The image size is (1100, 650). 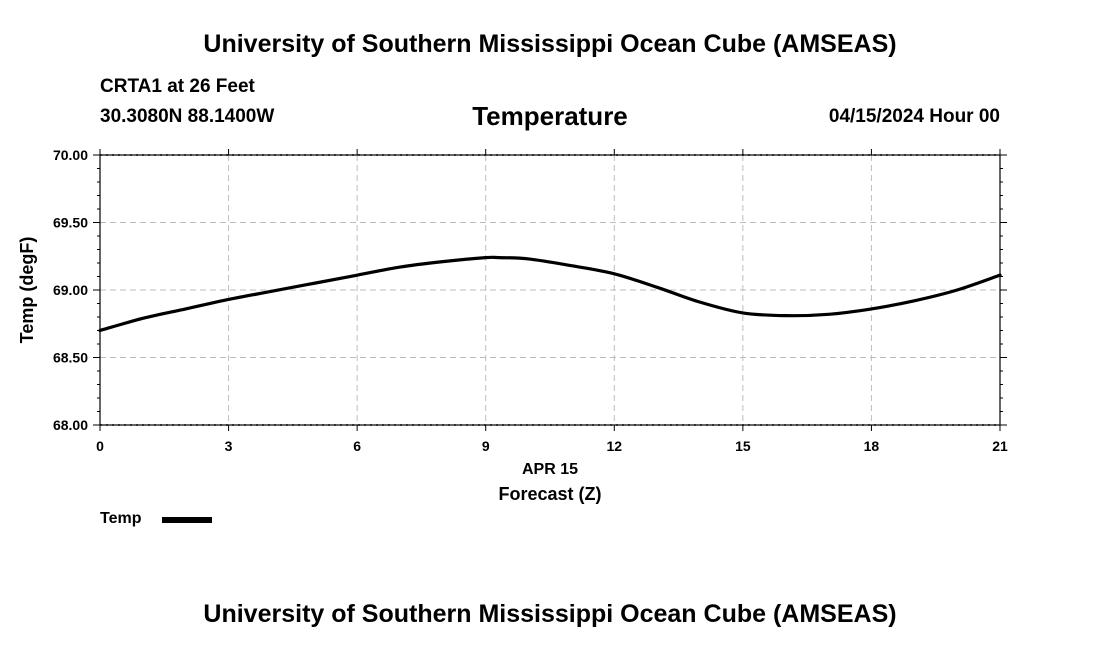 I want to click on x-tick-label: 0, so click(x=100, y=446).